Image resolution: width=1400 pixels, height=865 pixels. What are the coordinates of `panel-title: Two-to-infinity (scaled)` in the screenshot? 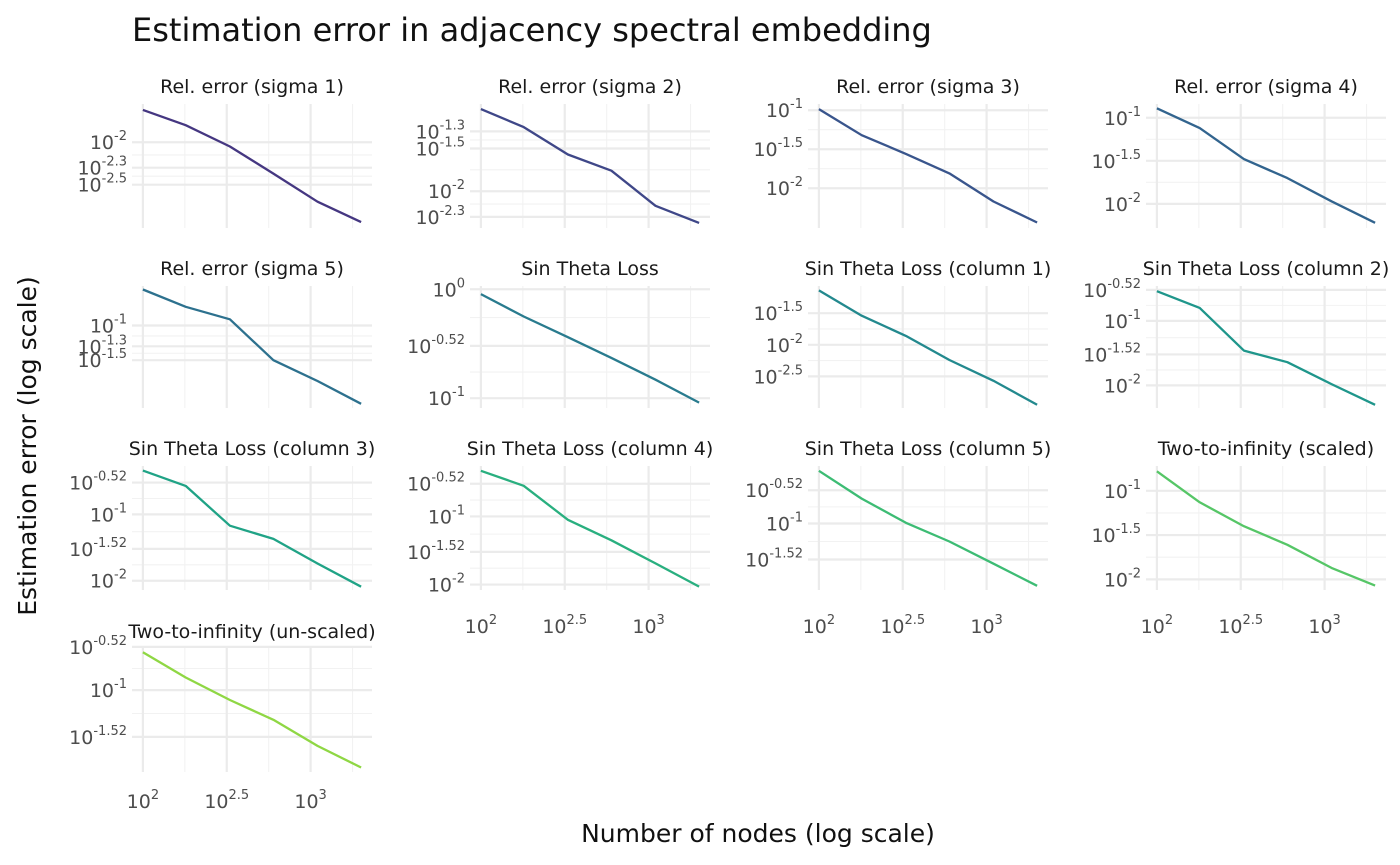 It's located at (1265, 449).